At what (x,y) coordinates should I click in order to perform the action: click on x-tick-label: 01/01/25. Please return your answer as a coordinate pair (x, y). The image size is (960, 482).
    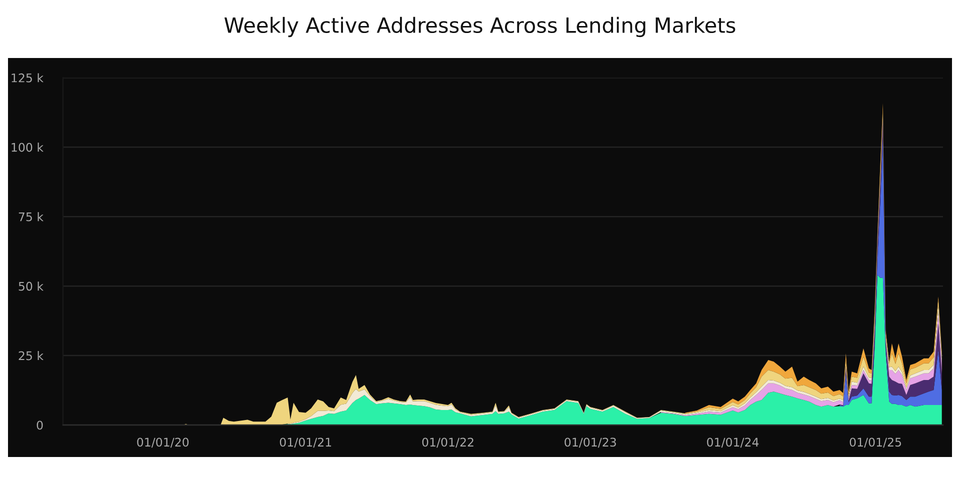
    Looking at the image, I should click on (875, 443).